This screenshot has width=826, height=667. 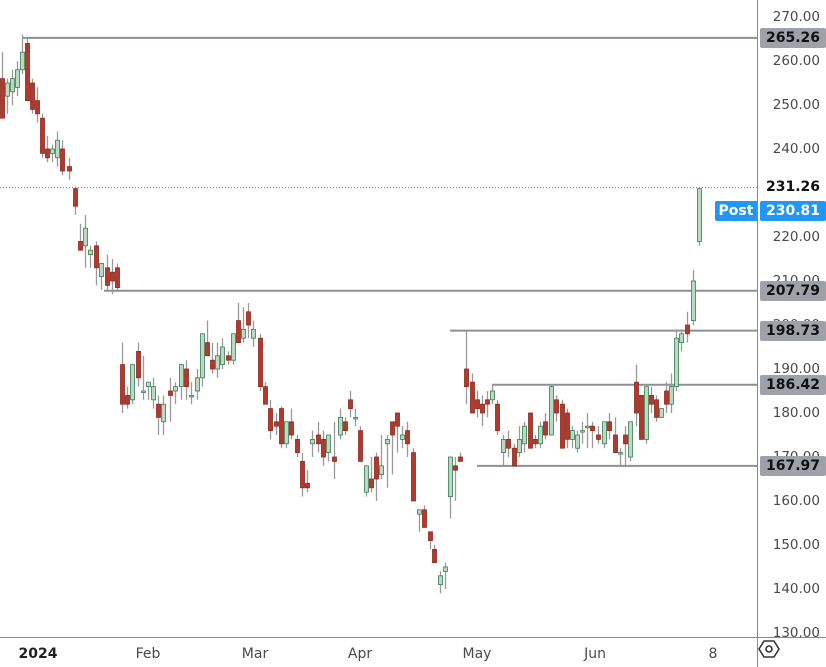 I want to click on time-tick-label: Mar, so click(x=255, y=654).